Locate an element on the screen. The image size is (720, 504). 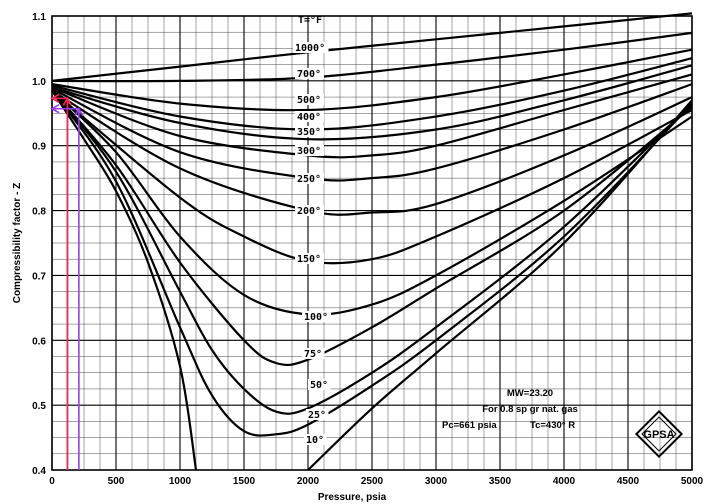
curve-label: 700° is located at coordinates (309, 74).